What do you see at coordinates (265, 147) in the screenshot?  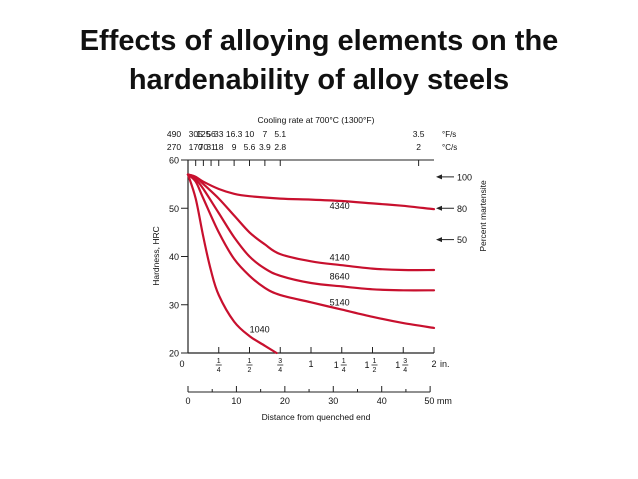 I see `cooling-rate-c-label: 3.9` at bounding box center [265, 147].